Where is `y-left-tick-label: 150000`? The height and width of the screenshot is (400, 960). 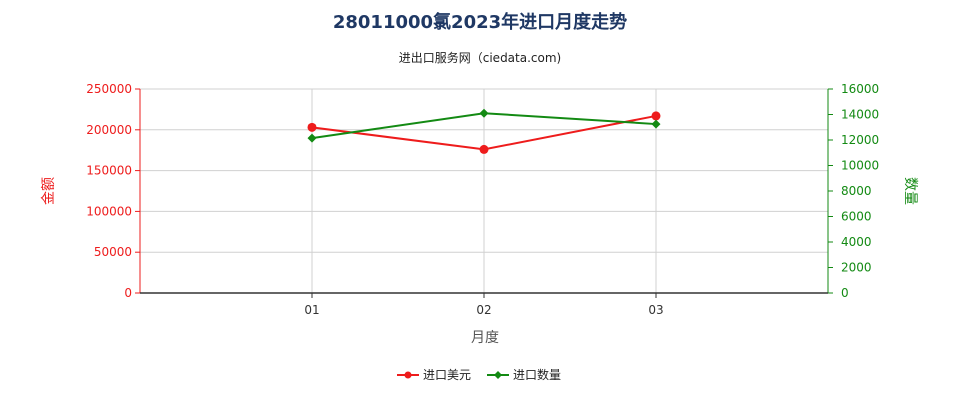 y-left-tick-label: 150000 is located at coordinates (109, 171).